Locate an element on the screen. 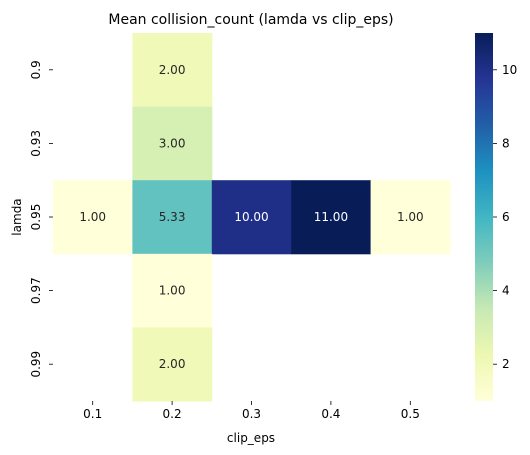 Image resolution: width=530 pixels, height=455 pixels. colorbar-tick-label: 6 is located at coordinates (506, 217).